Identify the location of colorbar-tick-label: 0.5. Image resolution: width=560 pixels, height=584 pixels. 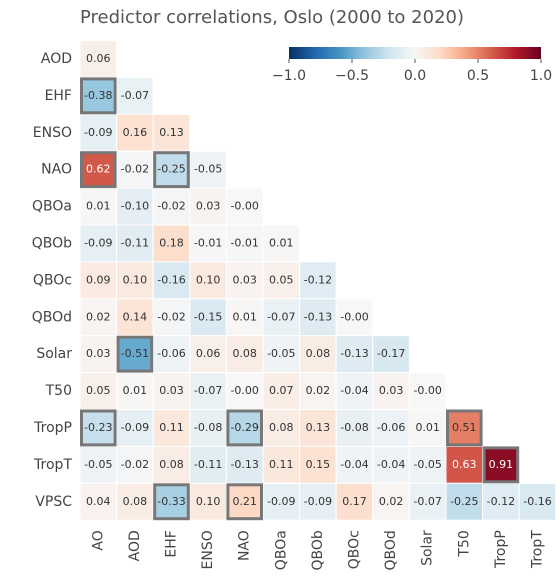
(478, 76).